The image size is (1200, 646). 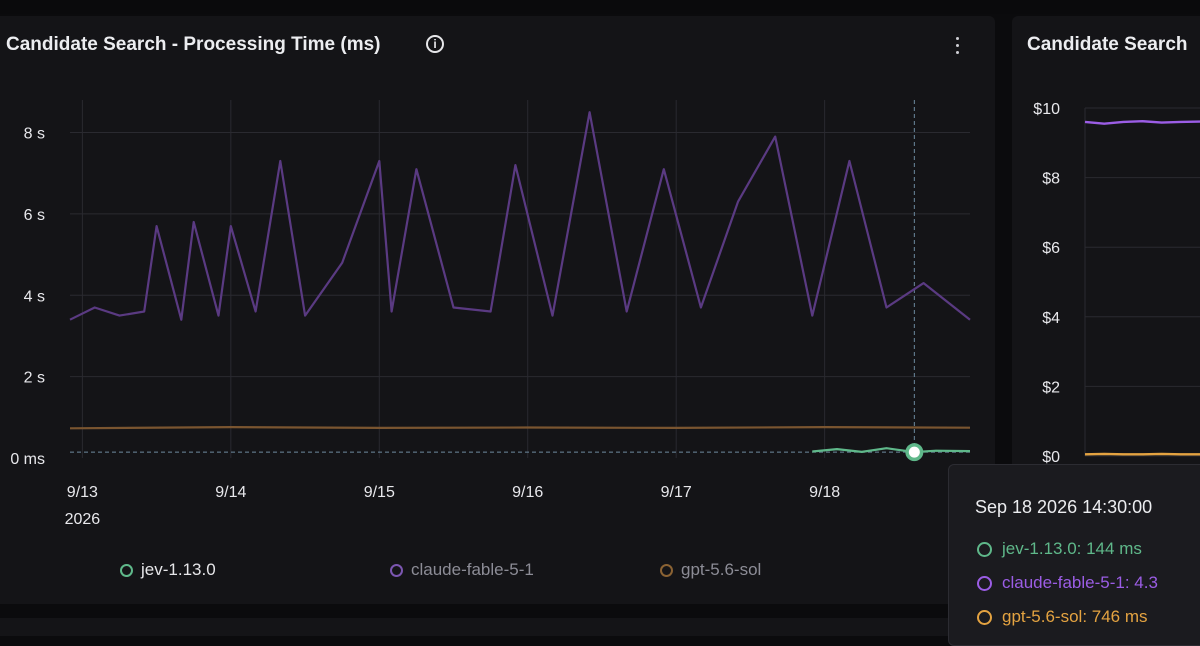 I want to click on legend-item-jev: jev-1.13.0, so click(x=168, y=570).